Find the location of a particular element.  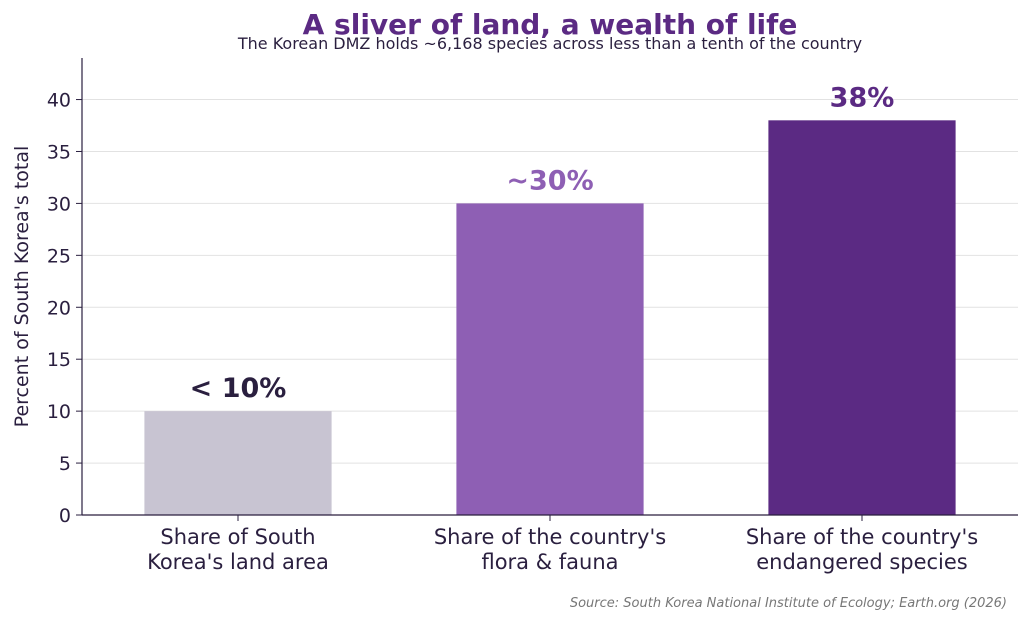

y-tick-label: 10 is located at coordinates (59, 412).